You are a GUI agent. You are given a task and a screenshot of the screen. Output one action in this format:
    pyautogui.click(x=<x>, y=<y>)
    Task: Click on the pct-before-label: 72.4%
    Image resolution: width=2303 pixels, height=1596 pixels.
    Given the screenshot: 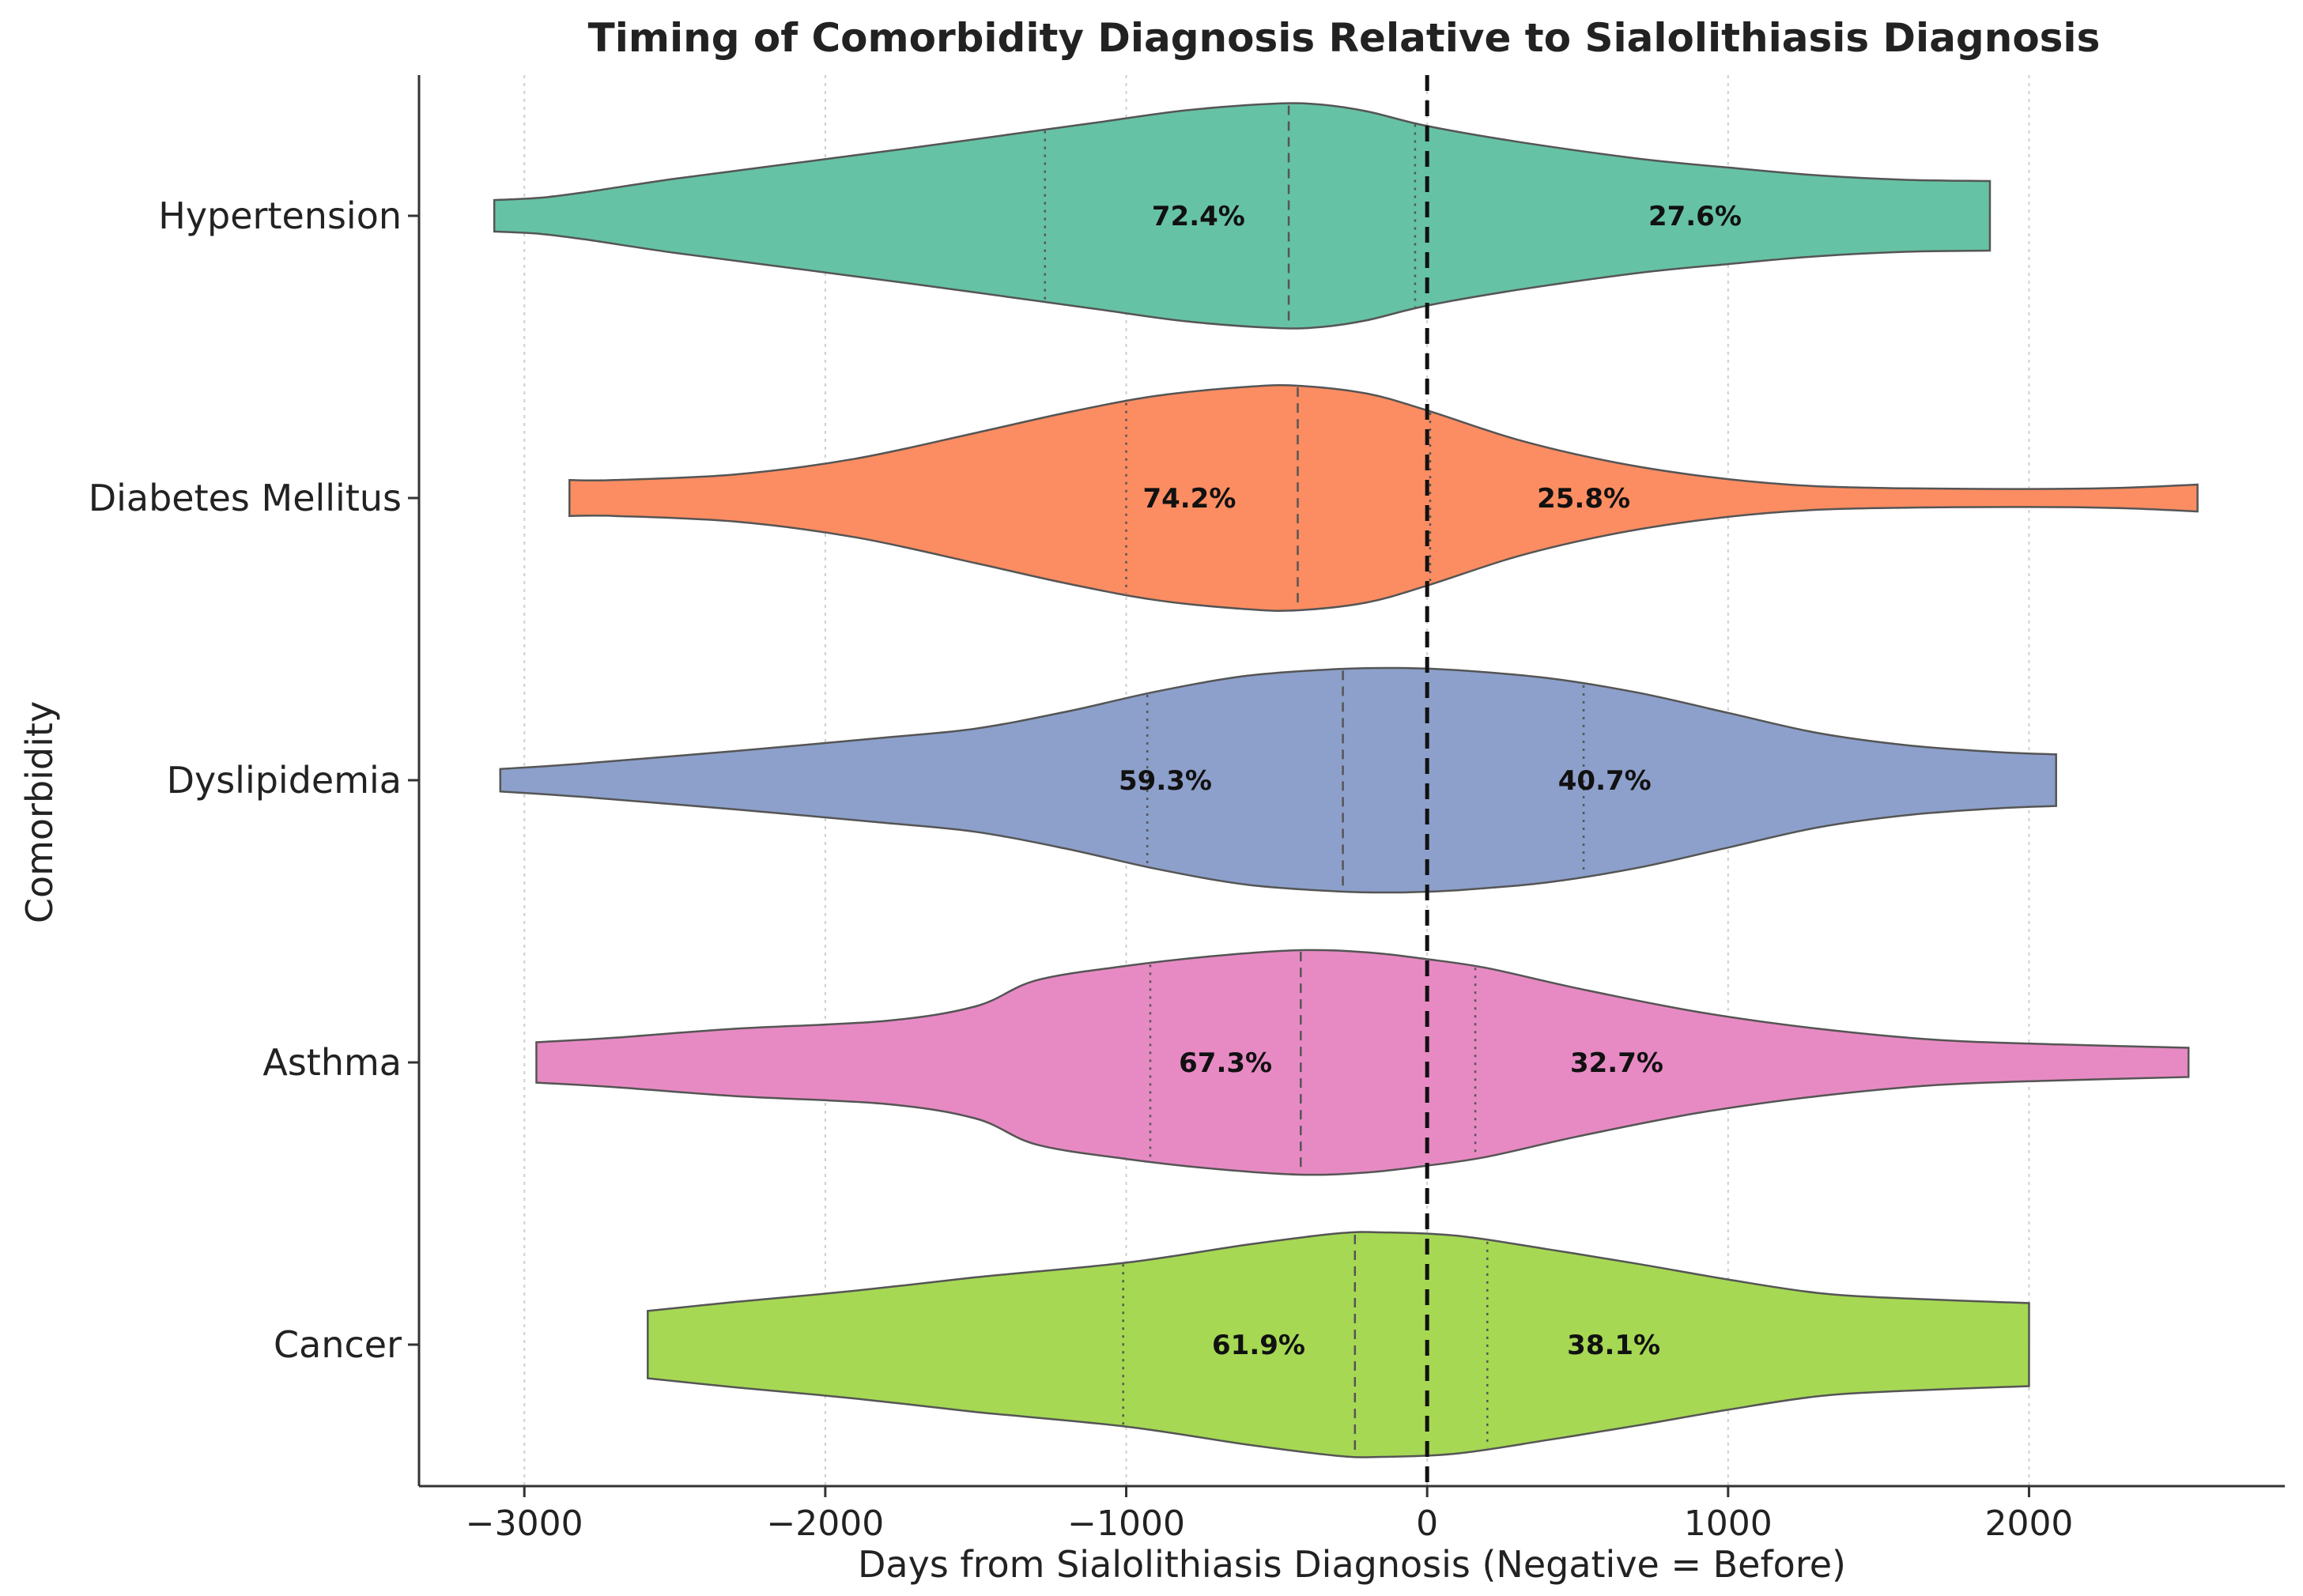 What is the action you would take?
    pyautogui.click(x=1198, y=217)
    